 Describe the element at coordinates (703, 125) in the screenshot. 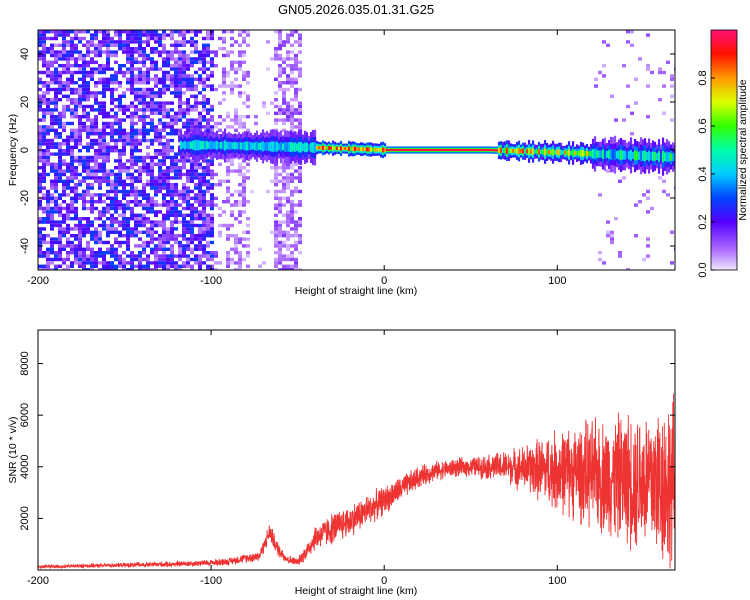

I see `colorbar-tick-label: 0.6` at that location.